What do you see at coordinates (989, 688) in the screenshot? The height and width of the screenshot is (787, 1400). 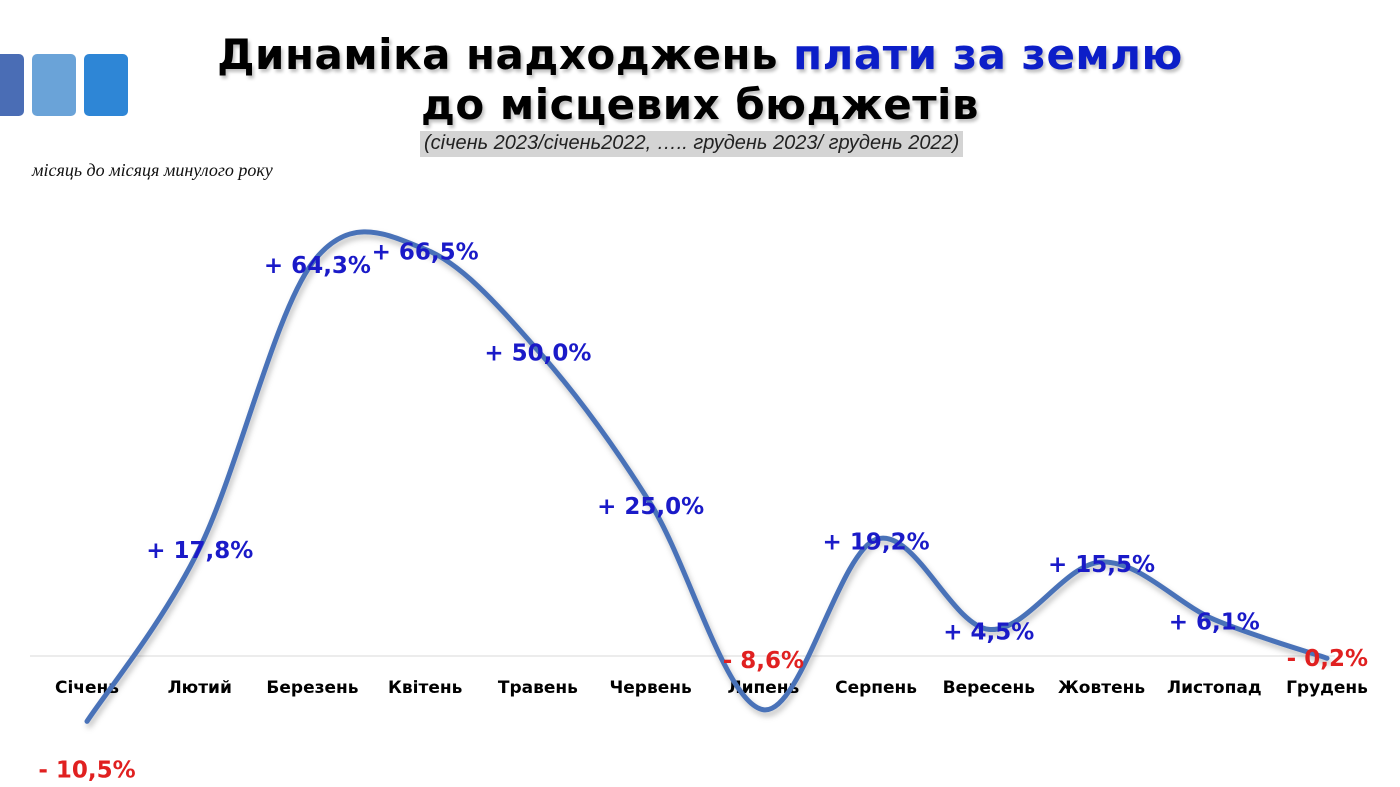 I see `x-tick-label: Вересень` at bounding box center [989, 688].